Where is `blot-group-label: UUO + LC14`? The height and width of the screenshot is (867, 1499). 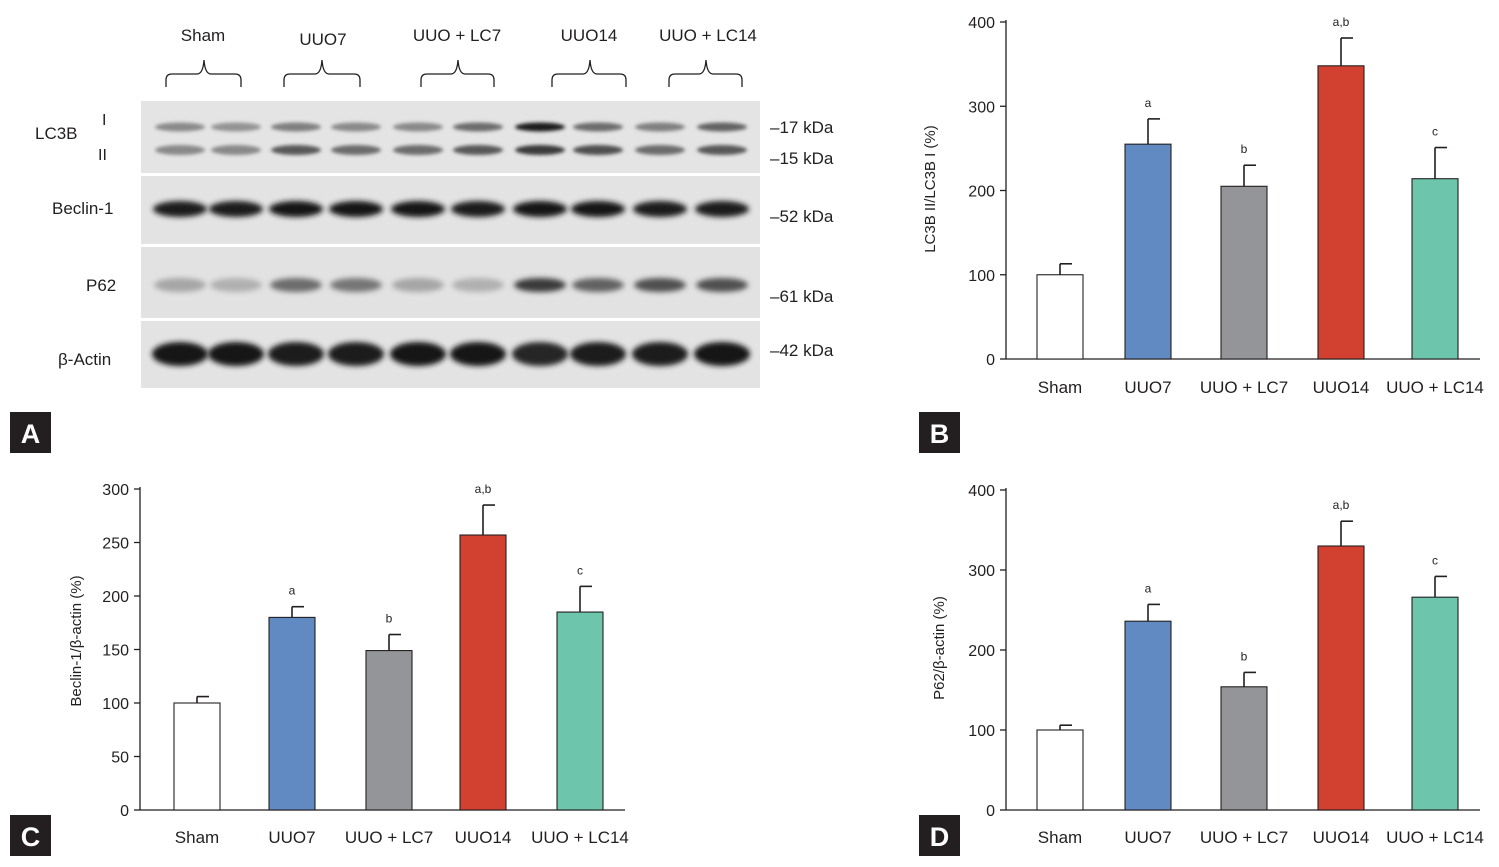 blot-group-label: UUO + LC14 is located at coordinates (708, 35).